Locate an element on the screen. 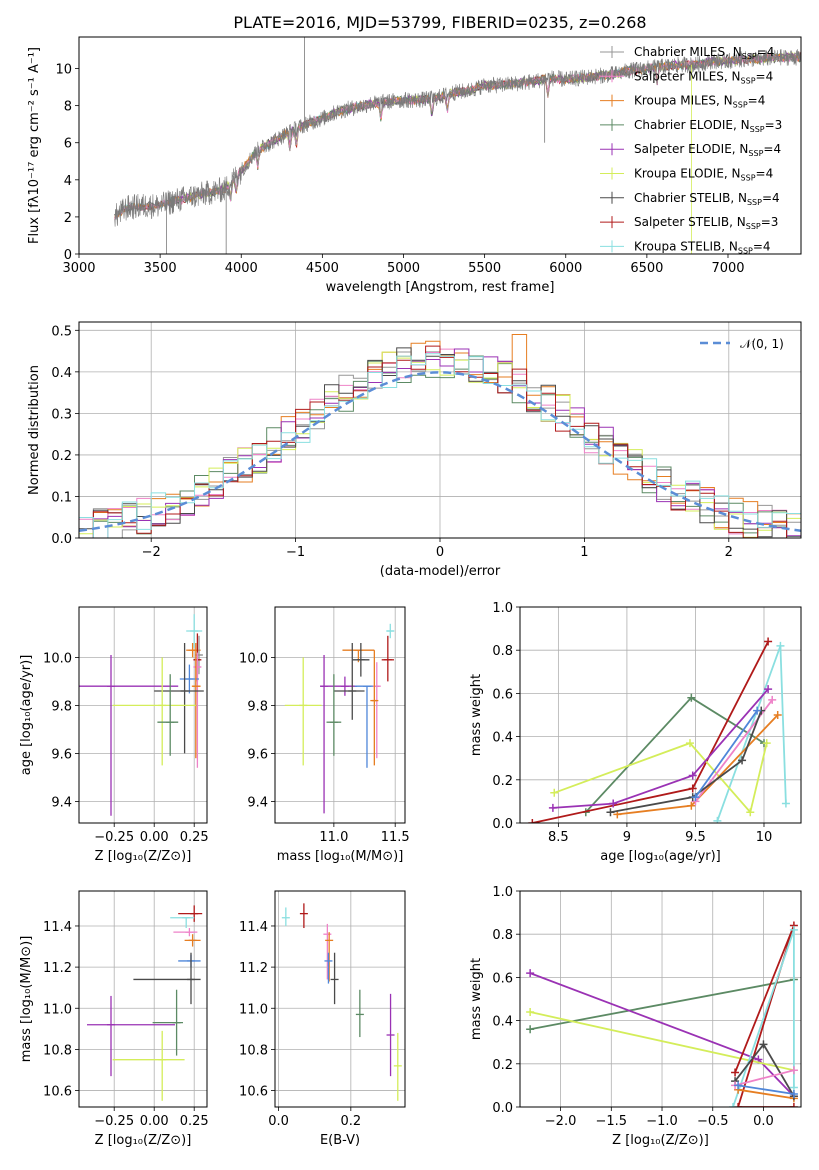  x-tick-label: 9.5 is located at coordinates (695, 837).